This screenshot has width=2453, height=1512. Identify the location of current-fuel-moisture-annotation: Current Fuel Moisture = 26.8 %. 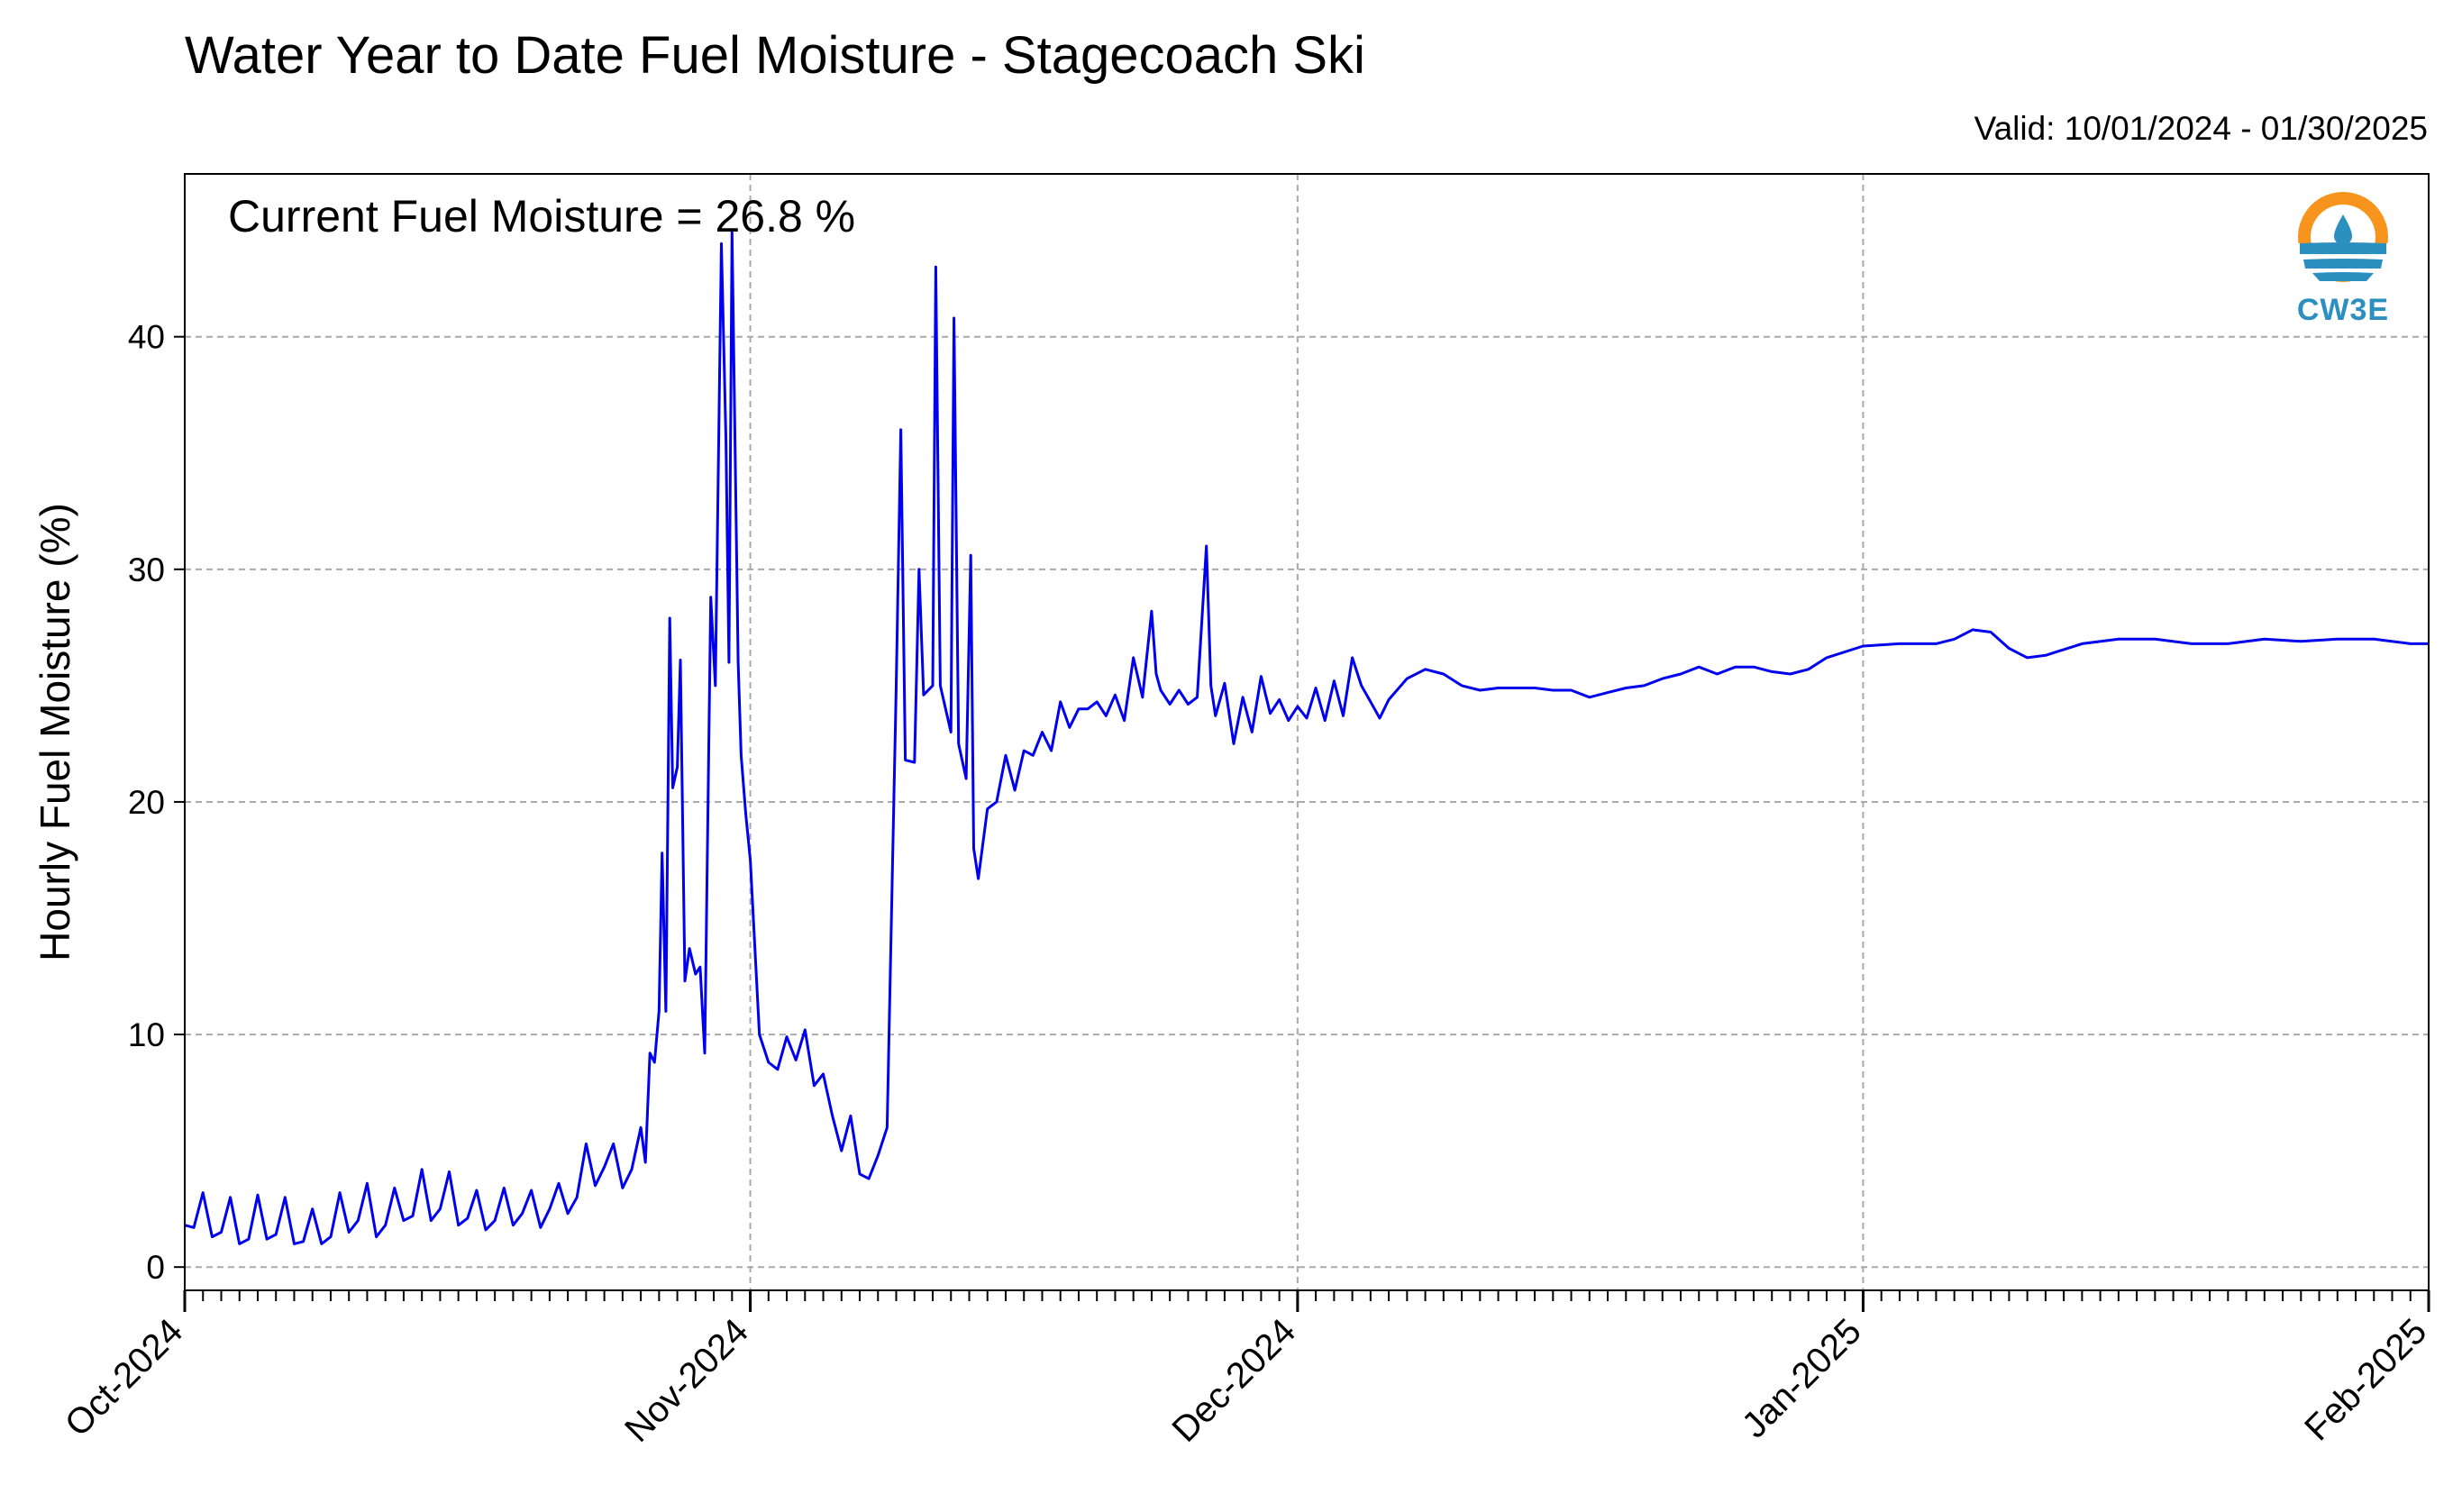
(541, 216).